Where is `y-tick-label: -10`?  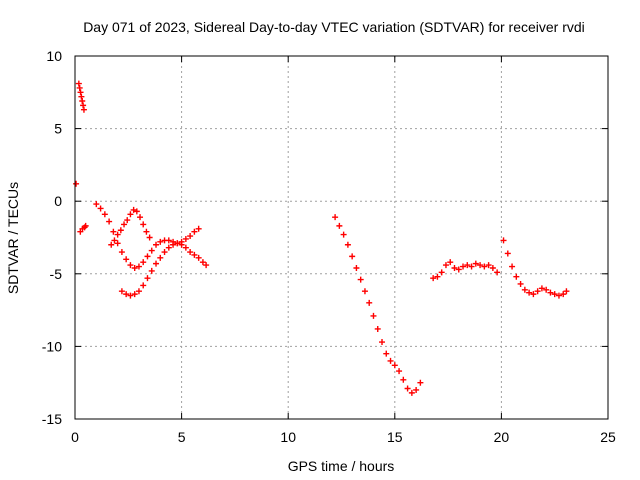
y-tick-label: -10 is located at coordinates (52, 346).